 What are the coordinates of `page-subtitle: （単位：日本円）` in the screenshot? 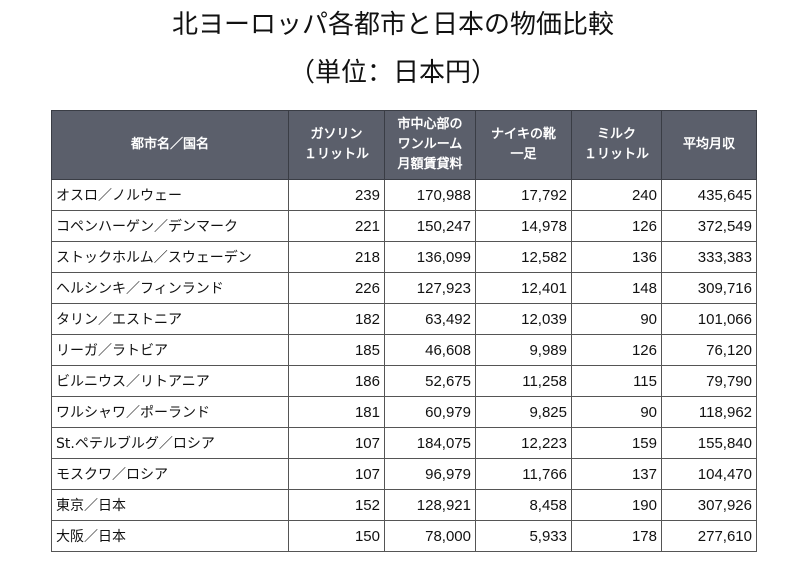 It's located at (392, 73).